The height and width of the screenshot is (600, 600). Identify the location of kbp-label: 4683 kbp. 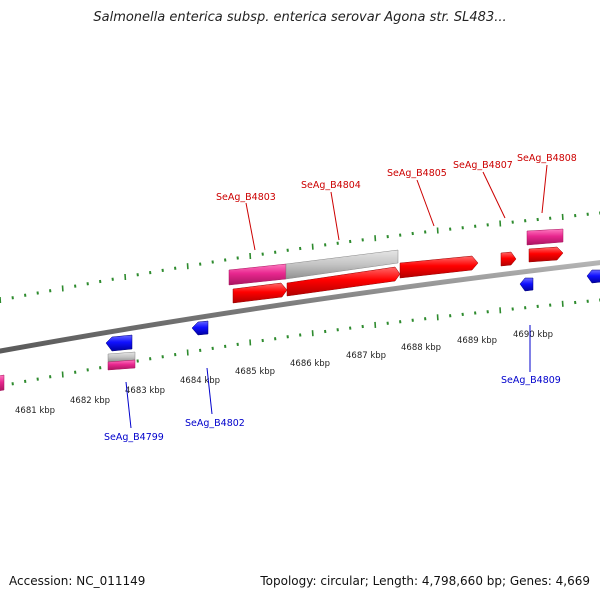
(145, 391).